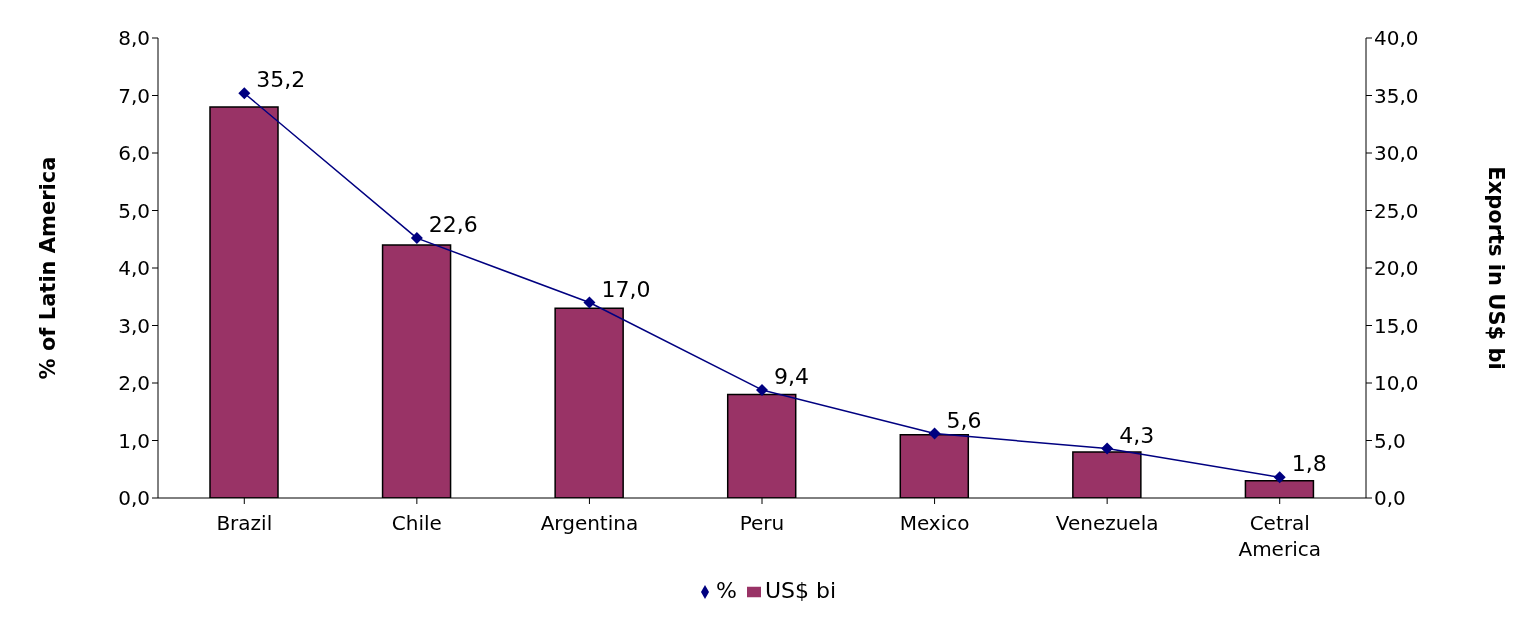  What do you see at coordinates (1309, 464) in the screenshot?
I see `data-label: 1,8` at bounding box center [1309, 464].